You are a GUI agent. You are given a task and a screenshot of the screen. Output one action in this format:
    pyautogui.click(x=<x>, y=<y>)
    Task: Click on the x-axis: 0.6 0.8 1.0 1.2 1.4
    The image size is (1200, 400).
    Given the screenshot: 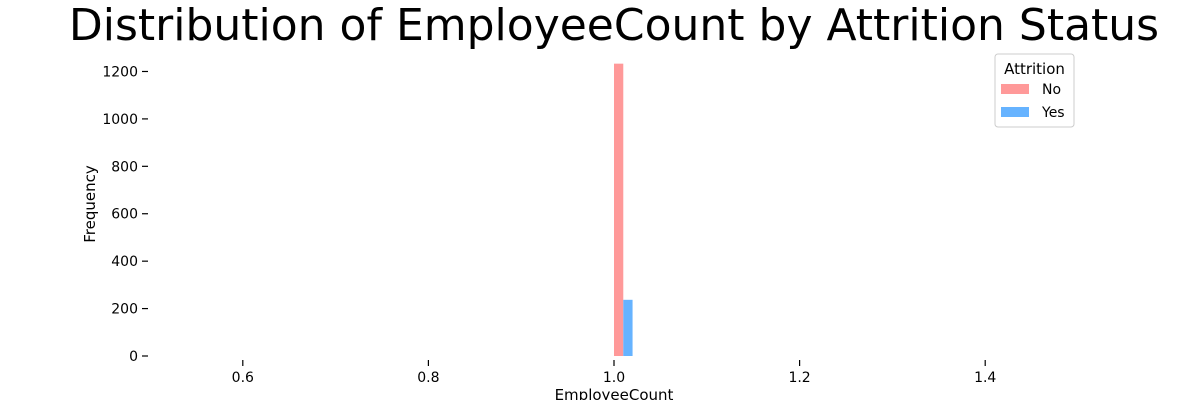 What is the action you would take?
    pyautogui.click(x=614, y=373)
    